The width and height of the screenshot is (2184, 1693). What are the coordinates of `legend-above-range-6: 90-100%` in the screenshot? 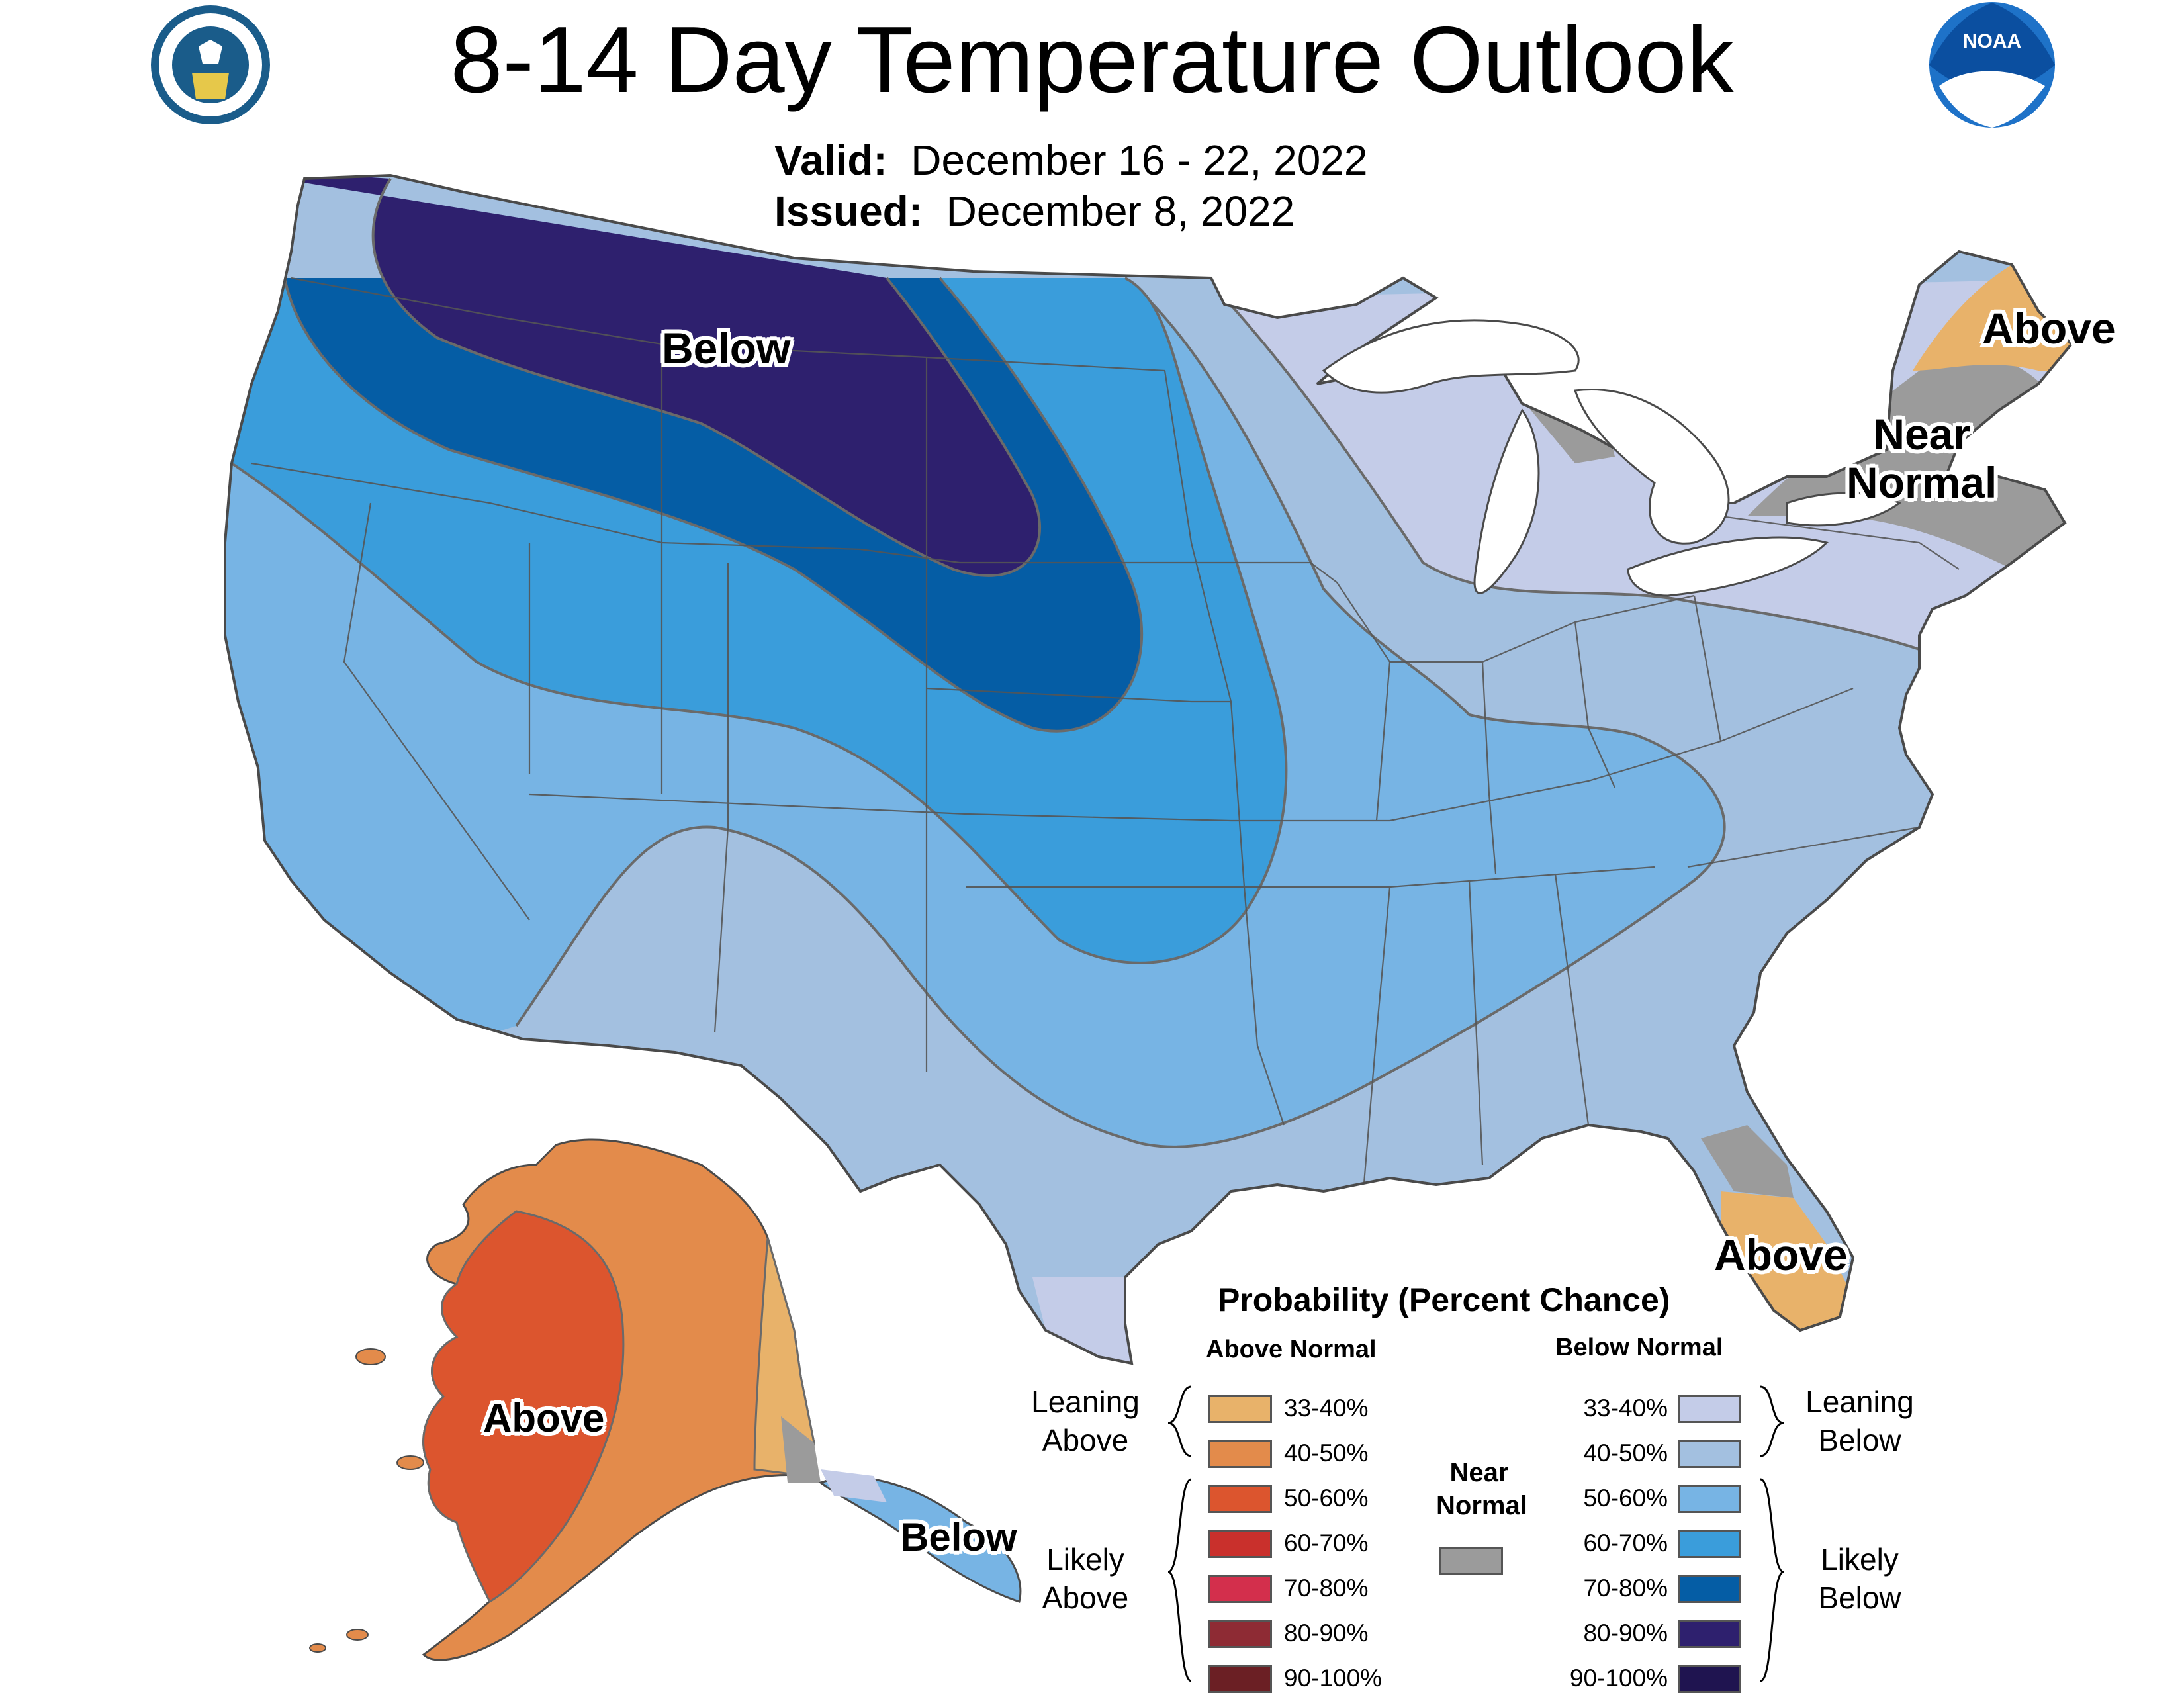 It's located at (1333, 1678).